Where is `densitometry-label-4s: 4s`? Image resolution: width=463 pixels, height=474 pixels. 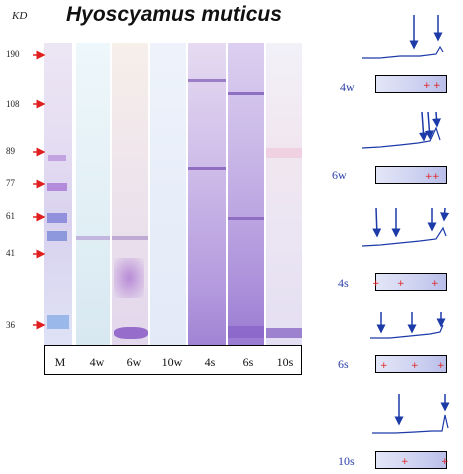
densitometry-label-4s: 4s is located at coordinates (343, 283).